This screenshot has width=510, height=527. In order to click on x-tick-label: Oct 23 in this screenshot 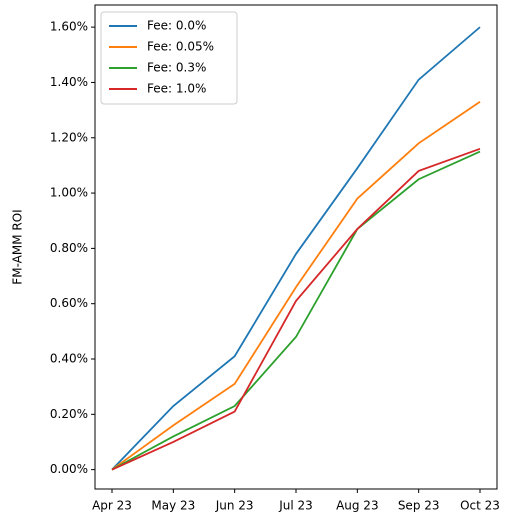, I will do `click(480, 506)`.